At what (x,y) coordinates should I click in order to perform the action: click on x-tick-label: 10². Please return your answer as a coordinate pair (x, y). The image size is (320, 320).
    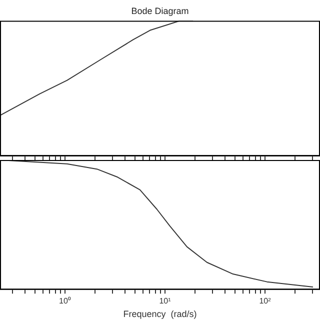
    Looking at the image, I should click on (265, 301).